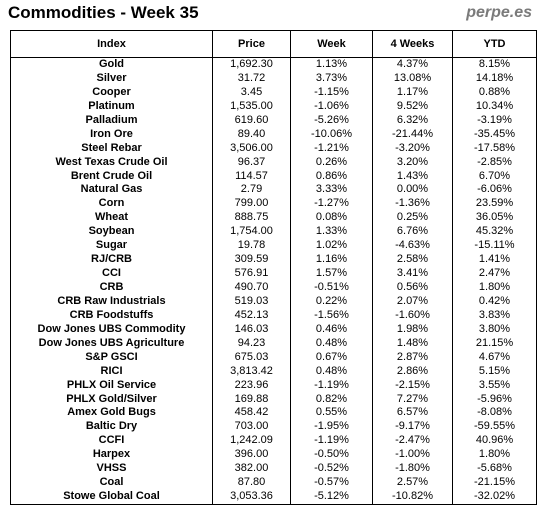 The height and width of the screenshot is (518, 544). What do you see at coordinates (331, 190) in the screenshot?
I see `cell-week: 3.33%` at bounding box center [331, 190].